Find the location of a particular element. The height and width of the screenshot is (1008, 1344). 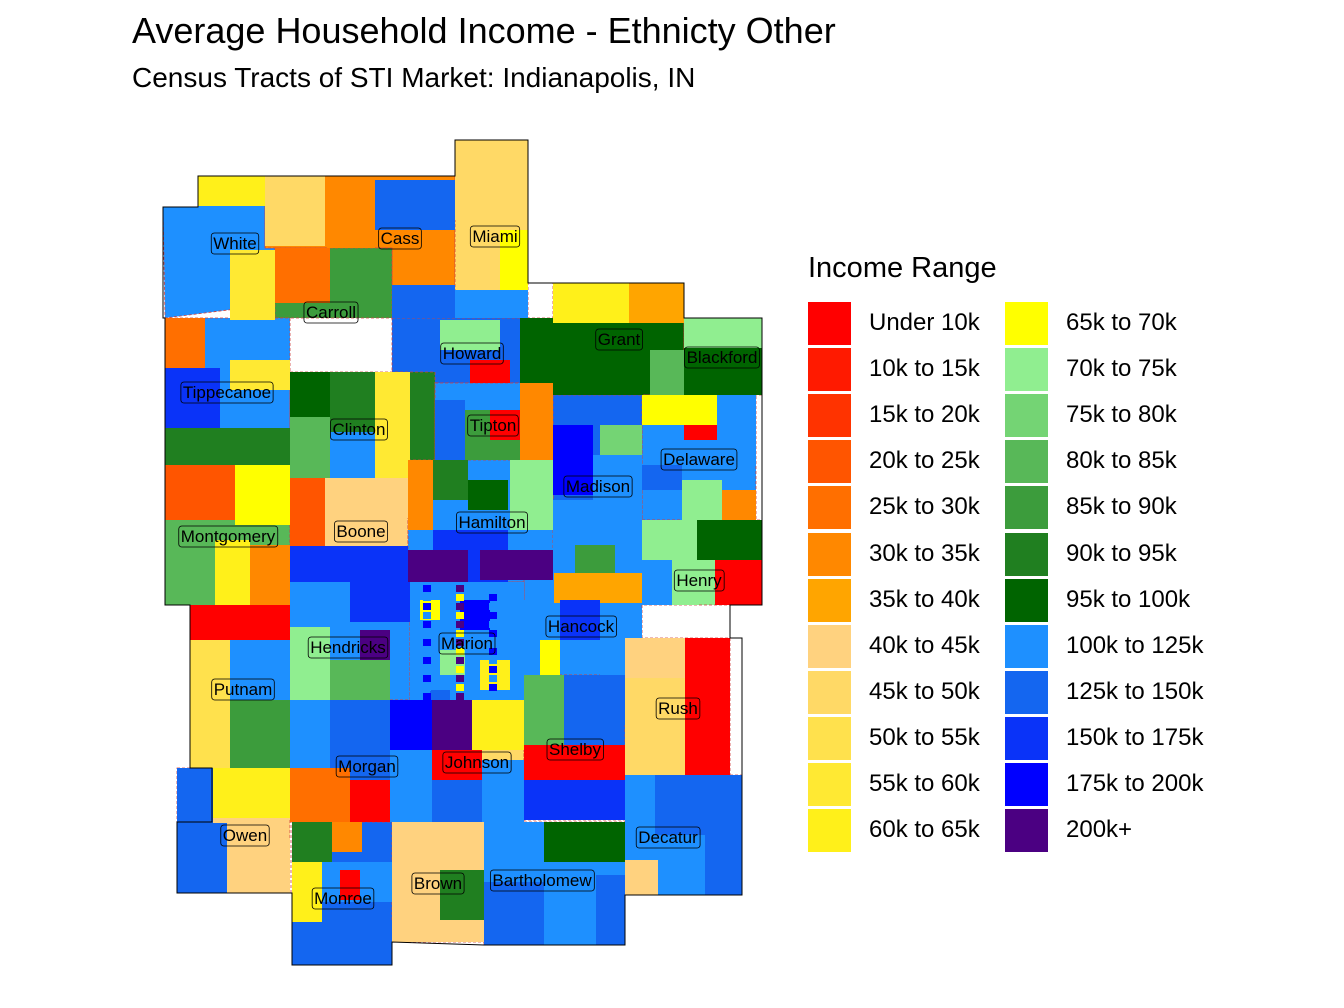

county-label: Monroe is located at coordinates (343, 898).